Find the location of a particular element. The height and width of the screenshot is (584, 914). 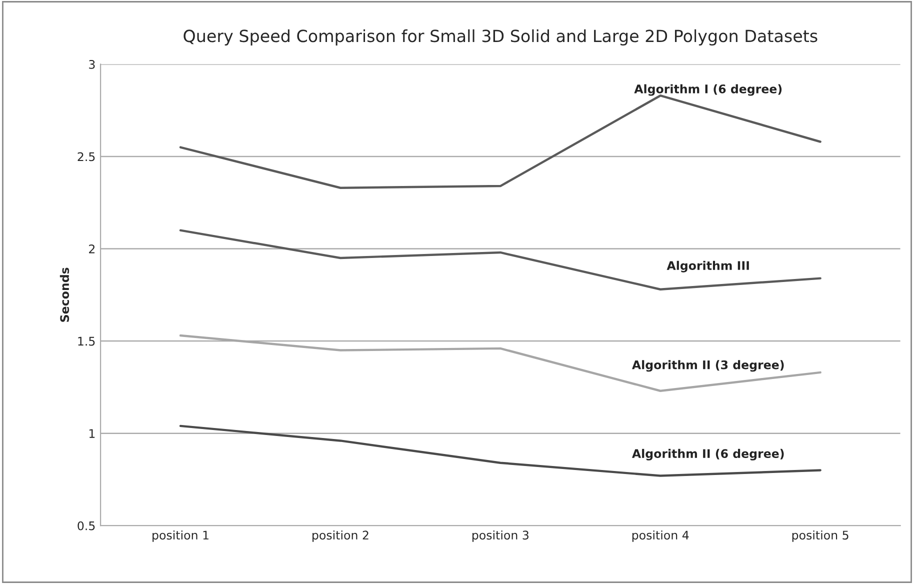

y-tick-label: 2.5 is located at coordinates (86, 157).